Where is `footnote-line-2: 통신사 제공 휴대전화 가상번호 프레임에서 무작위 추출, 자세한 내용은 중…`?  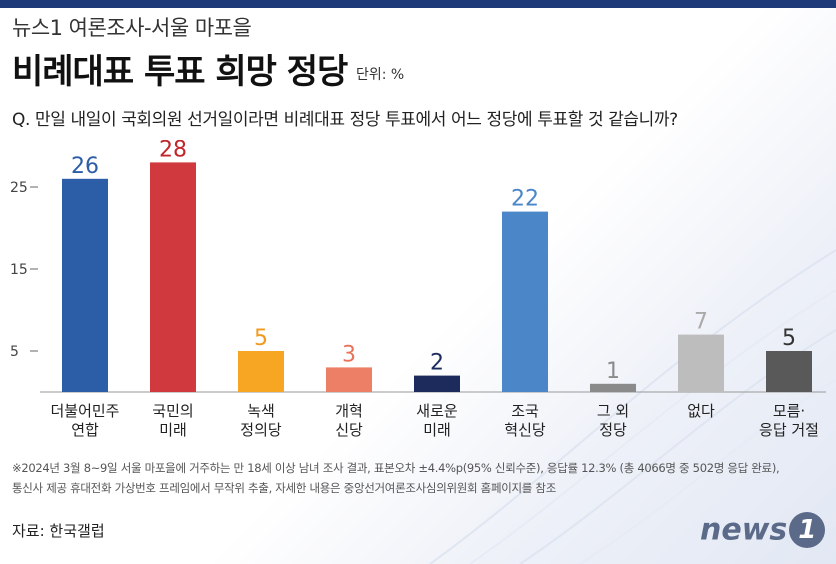
footnote-line-2: 통신사 제공 휴대전화 가상번호 프레임에서 무작위 추출, 자세한 내용은 중… is located at coordinates (284, 488).